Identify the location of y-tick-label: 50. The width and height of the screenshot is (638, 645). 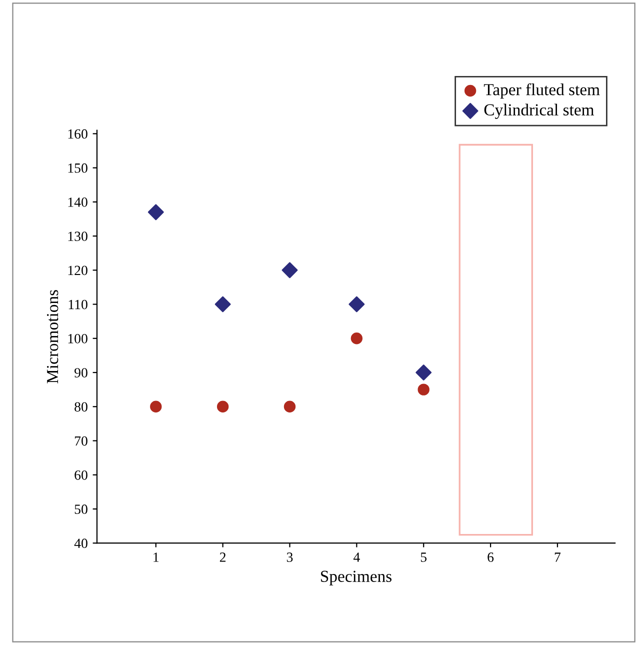
(81, 509).